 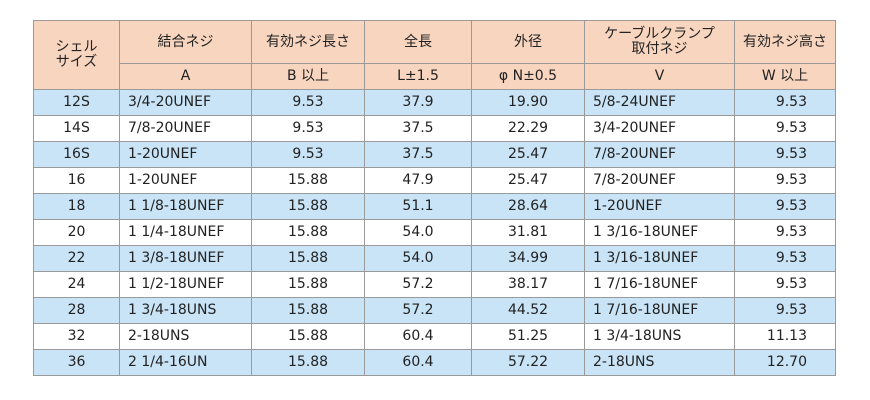 I want to click on cell-overall-length: 47.9, so click(x=418, y=180).